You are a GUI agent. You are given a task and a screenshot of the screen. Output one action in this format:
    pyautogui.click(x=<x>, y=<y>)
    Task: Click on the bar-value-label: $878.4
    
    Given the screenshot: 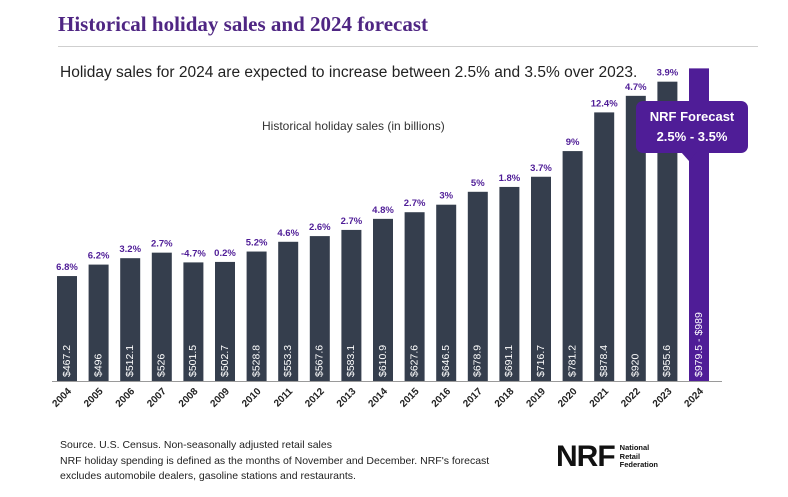 What is the action you would take?
    pyautogui.click(x=604, y=361)
    